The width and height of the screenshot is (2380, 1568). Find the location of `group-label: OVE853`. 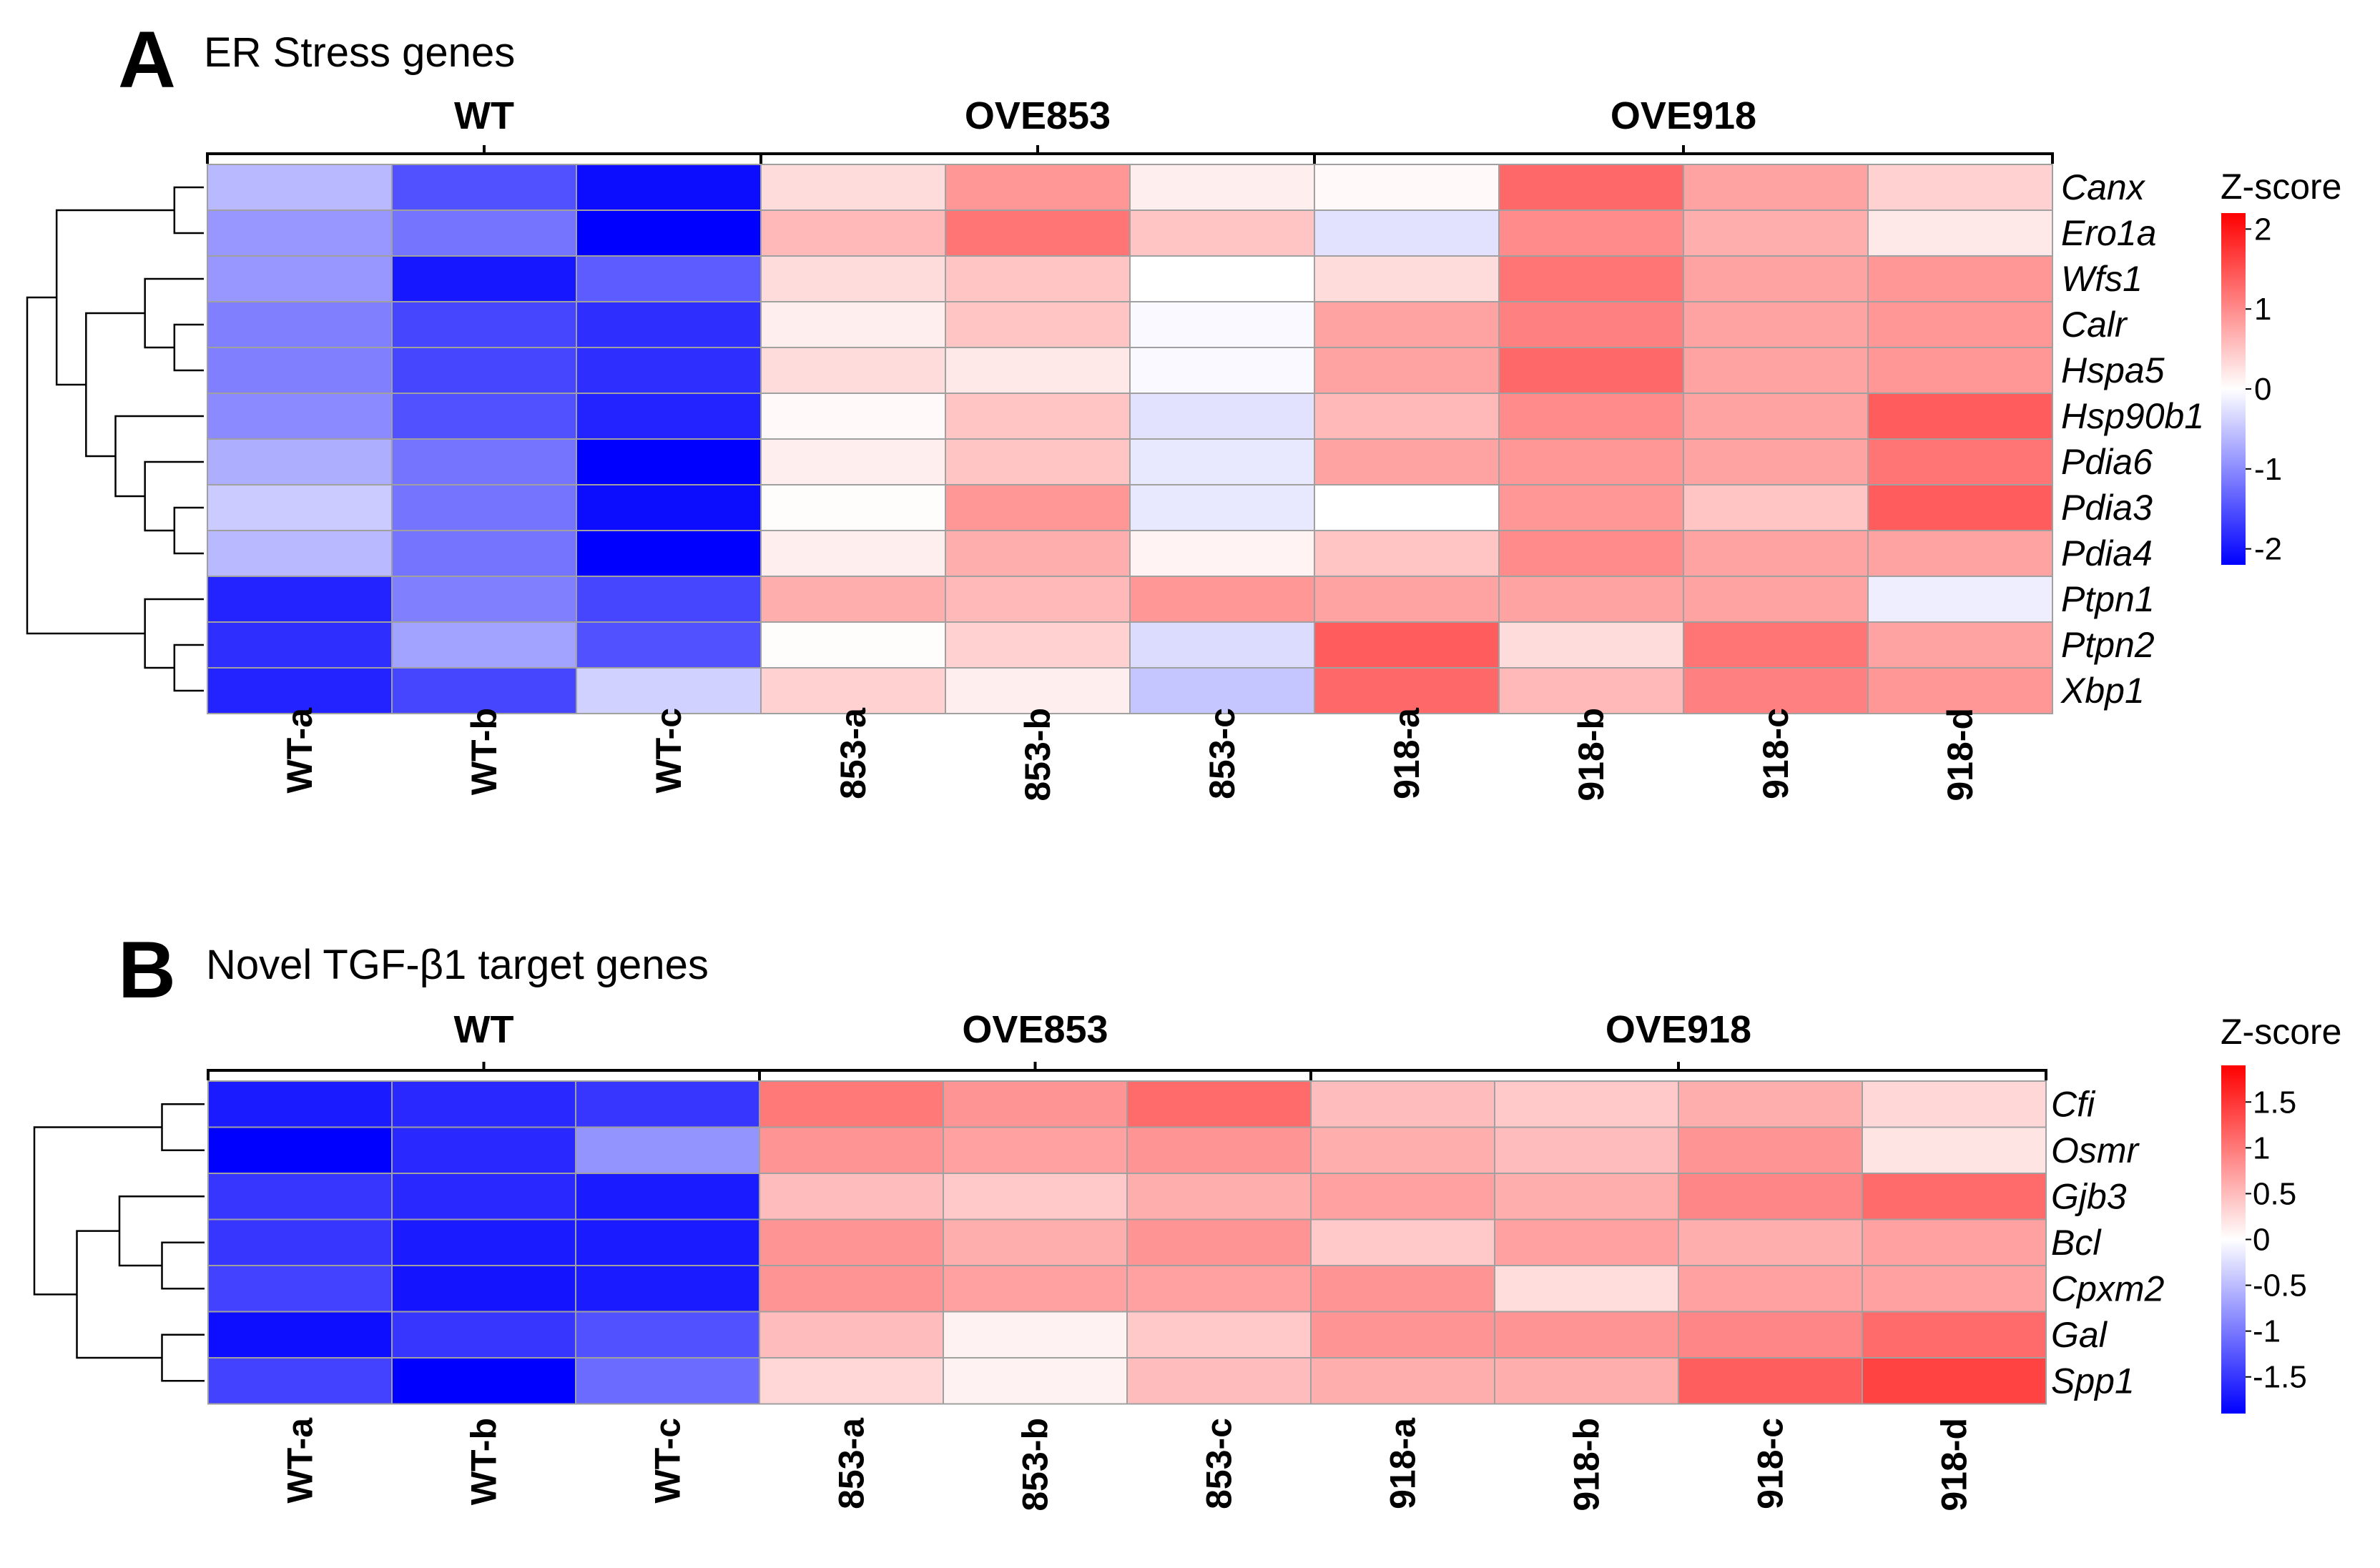

group-label: OVE853 is located at coordinates (1038, 115).